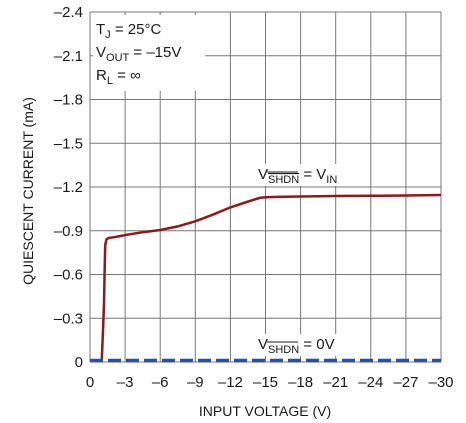  I want to click on y-tick-label: –1.2, so click(68, 187).